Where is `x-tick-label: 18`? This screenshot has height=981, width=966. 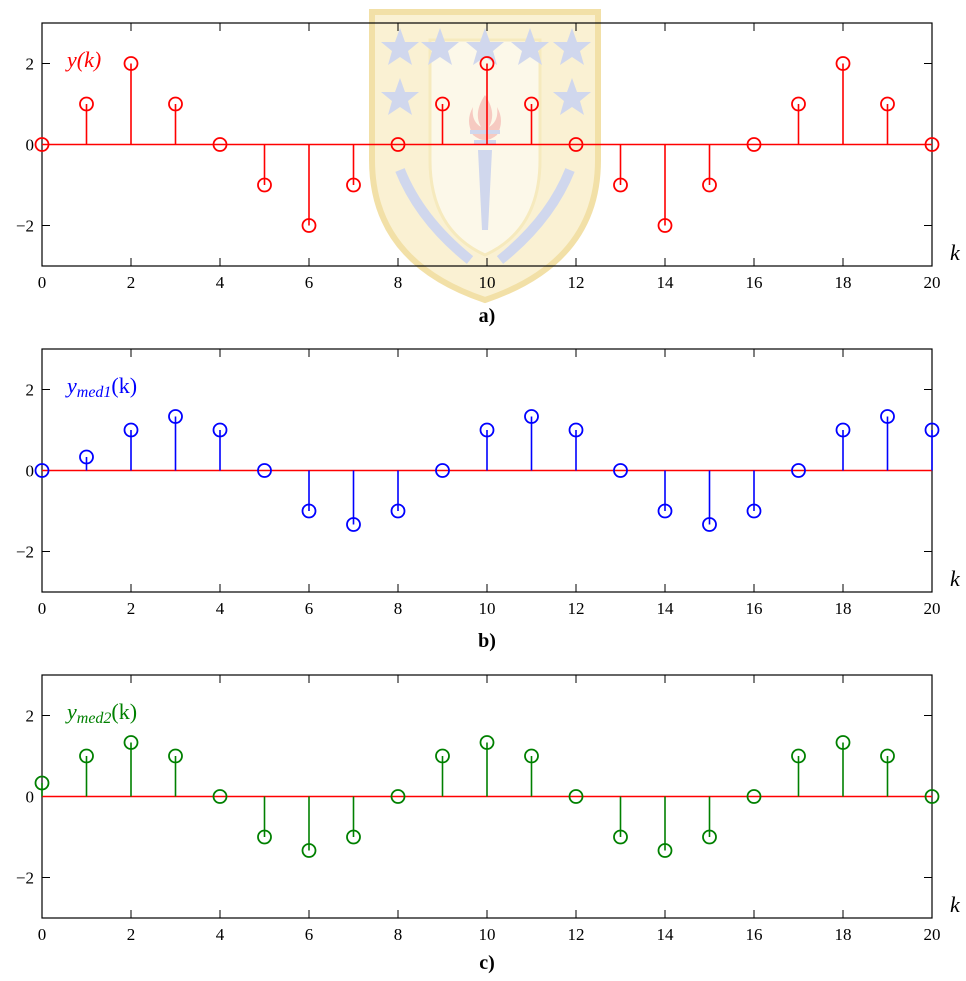 x-tick-label: 18 is located at coordinates (843, 282).